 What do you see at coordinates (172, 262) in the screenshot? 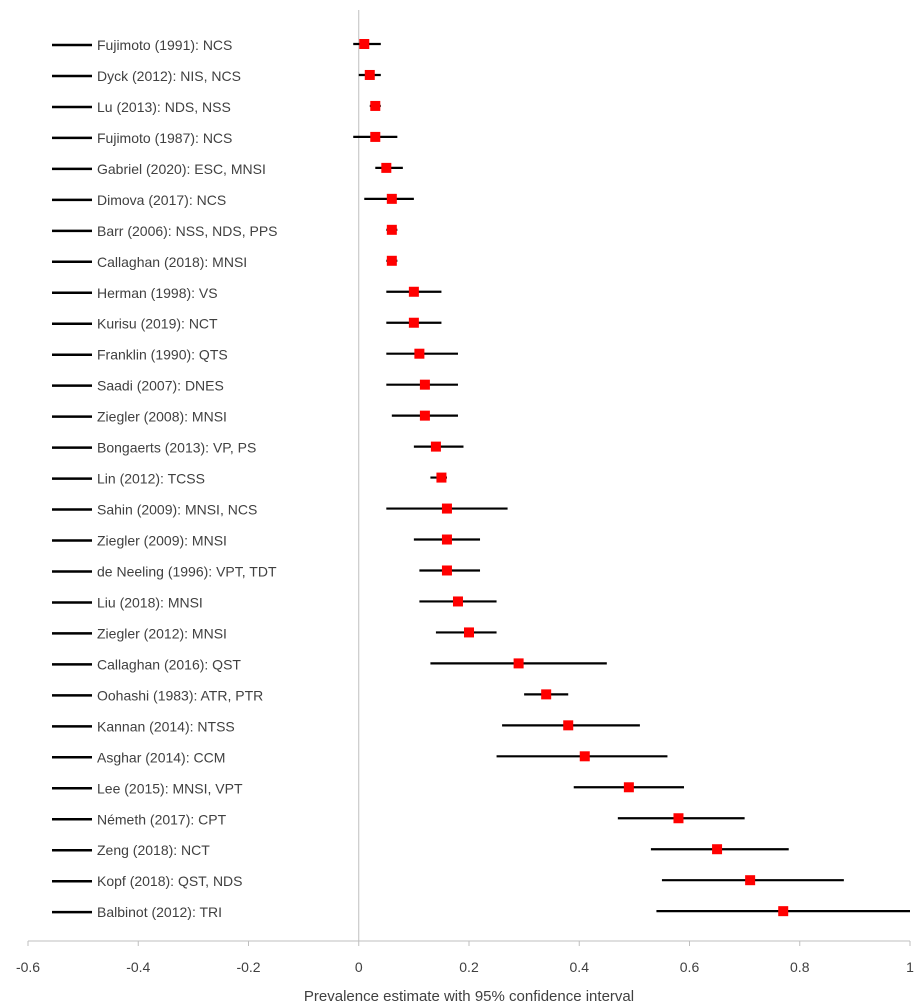
I see `study-label: Callaghan (2018): MNSI` at bounding box center [172, 262].